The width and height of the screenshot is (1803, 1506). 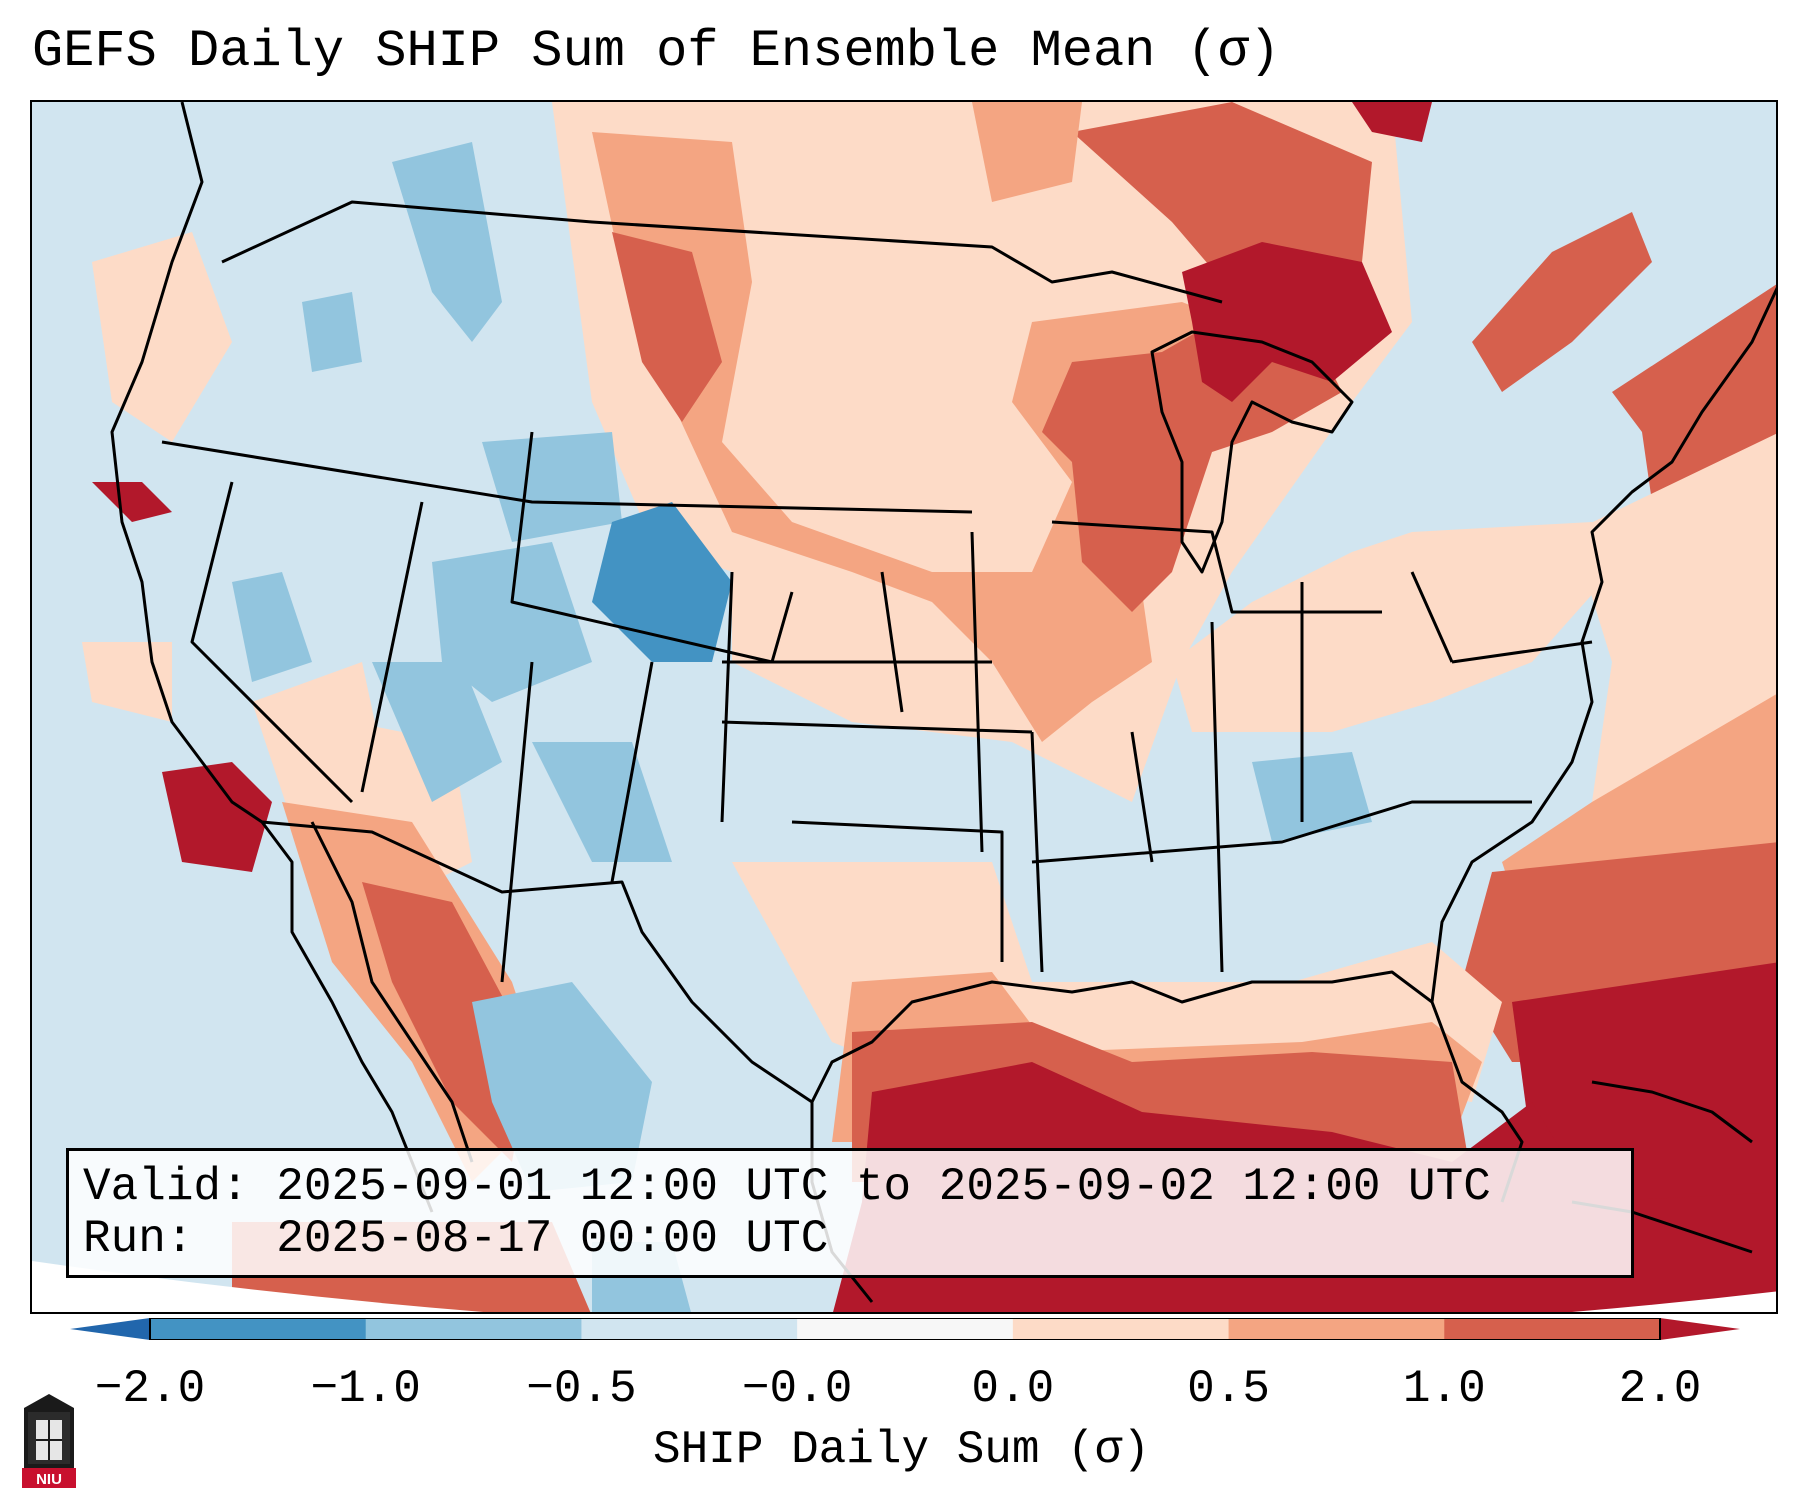 What do you see at coordinates (49, 1479) in the screenshot?
I see `niu-logo-text: NIU` at bounding box center [49, 1479].